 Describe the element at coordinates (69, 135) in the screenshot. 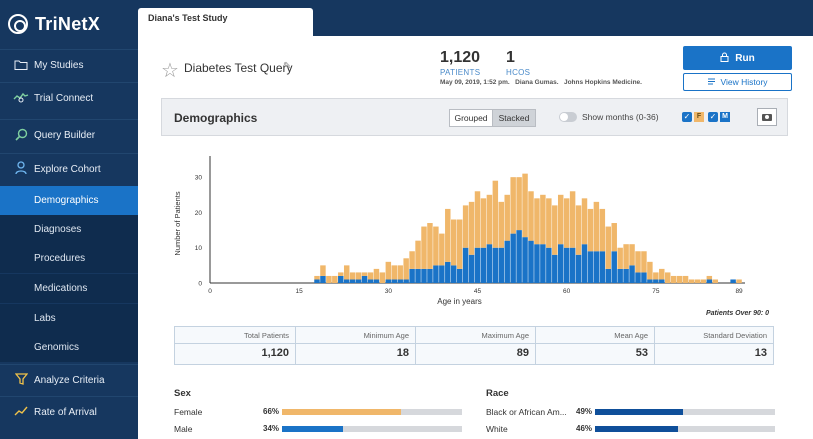

I see `sidebar-item-query-builder: Query Builder` at that location.